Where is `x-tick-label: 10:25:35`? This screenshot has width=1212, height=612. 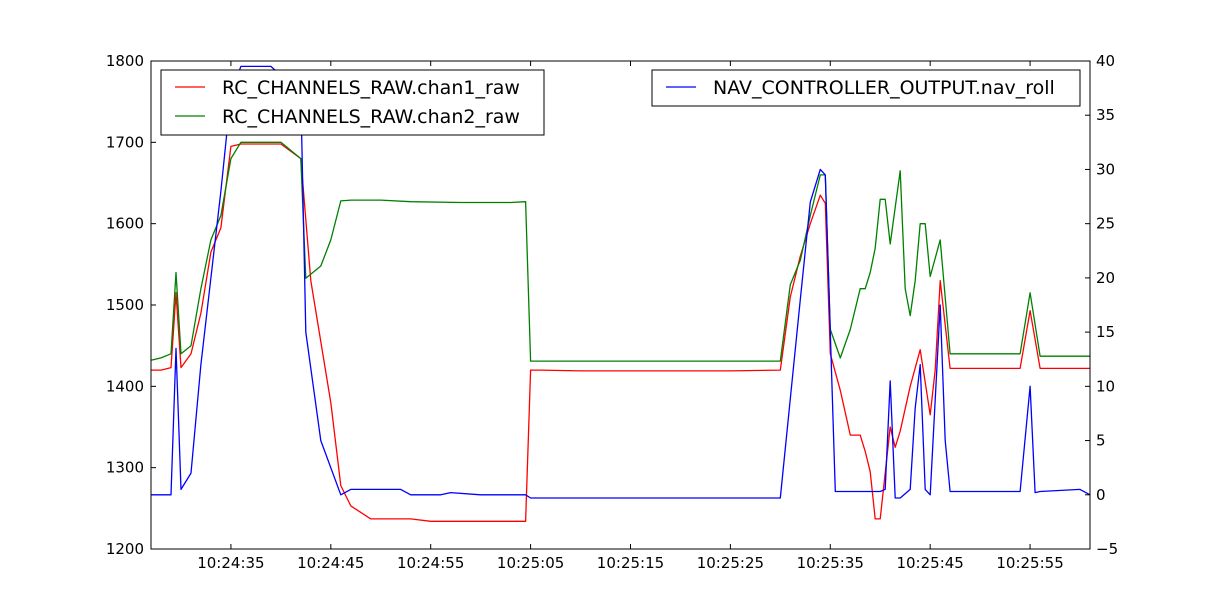 x-tick-label: 10:25:35 is located at coordinates (830, 563).